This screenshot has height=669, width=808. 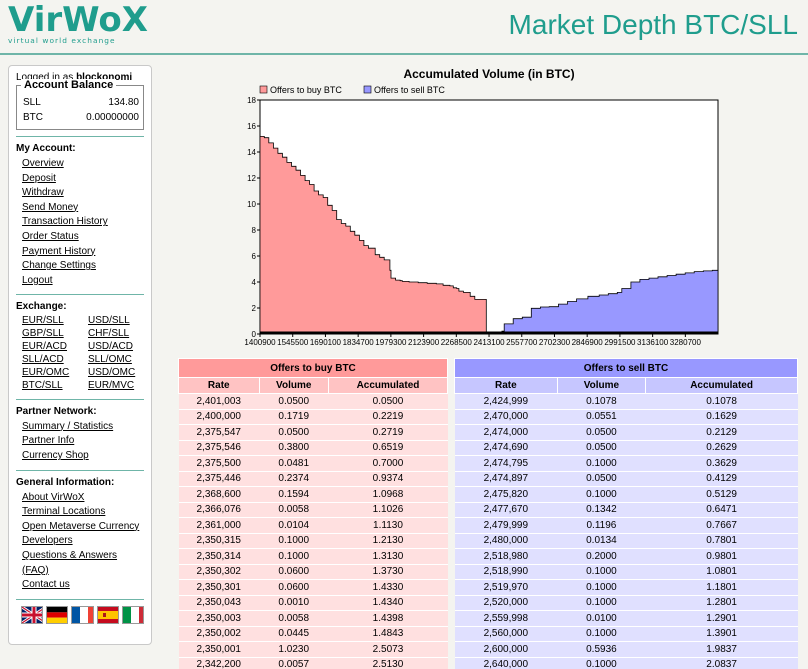 I want to click on x-tick-label: 1979300, so click(x=391, y=342).